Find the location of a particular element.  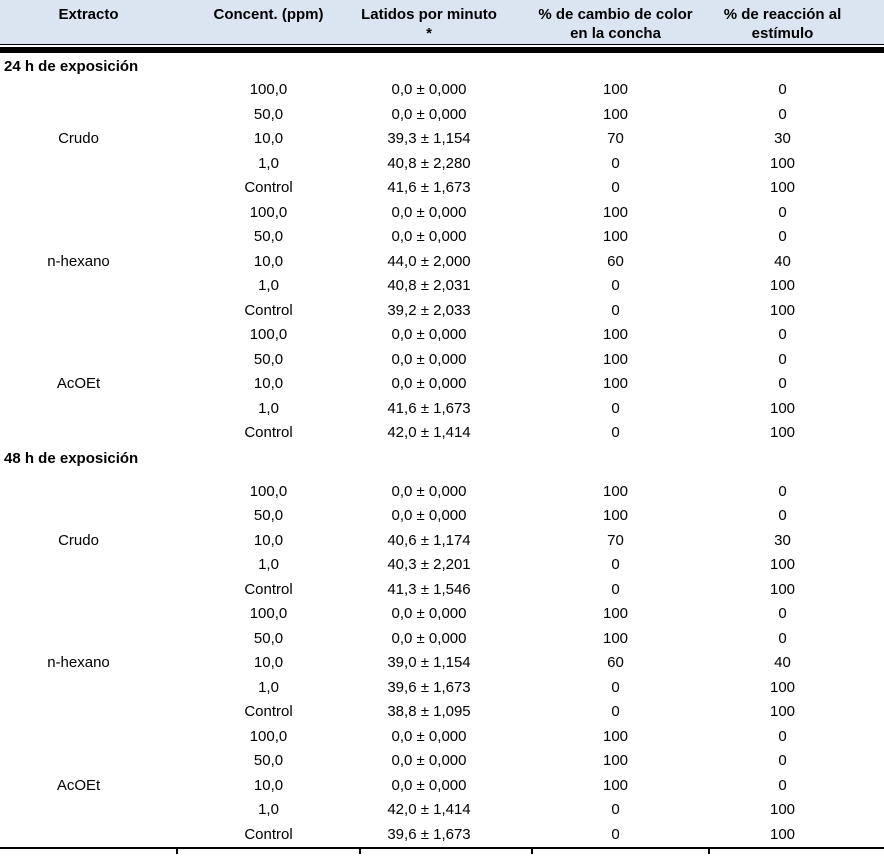

heart-rate-cell: 39,2 ± 2,033 is located at coordinates (429, 310).